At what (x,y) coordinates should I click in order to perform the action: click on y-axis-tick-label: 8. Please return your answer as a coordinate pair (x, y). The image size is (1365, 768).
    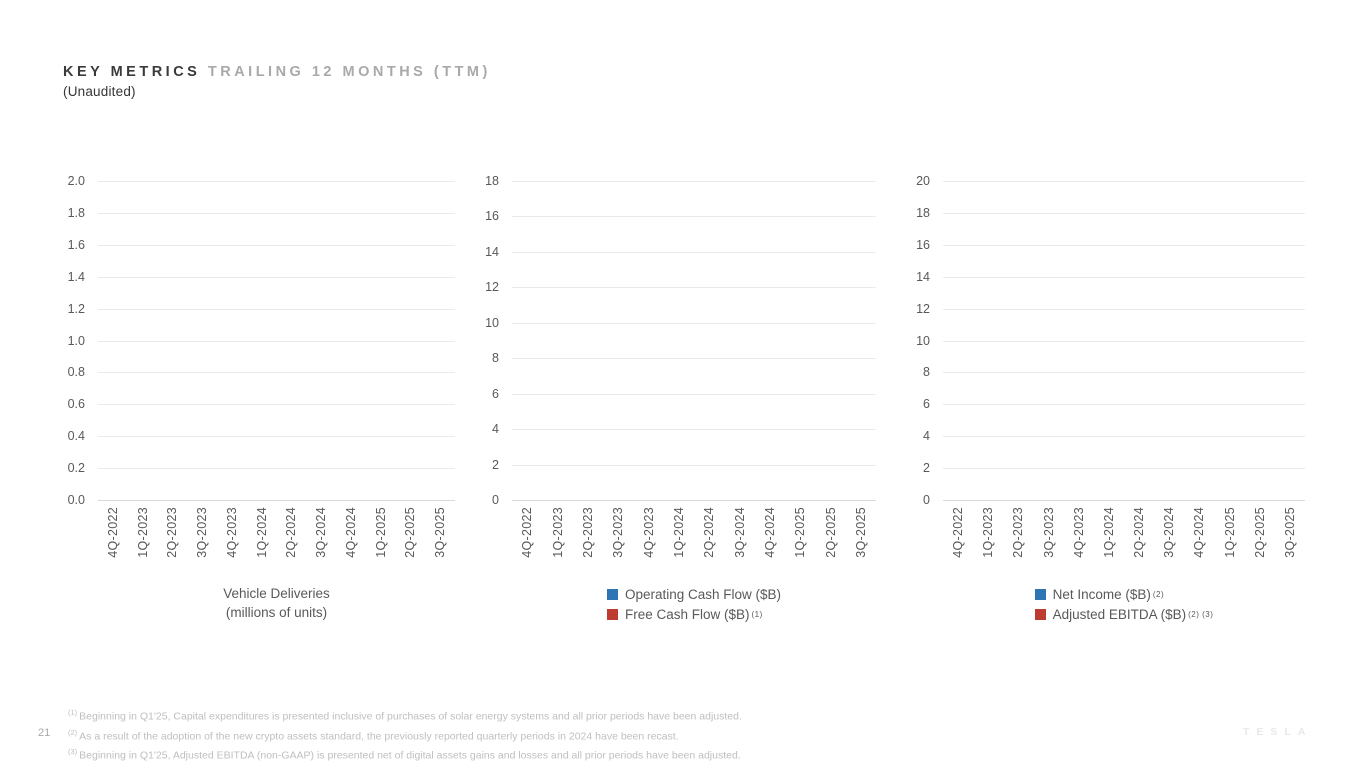
    Looking at the image, I should click on (926, 372).